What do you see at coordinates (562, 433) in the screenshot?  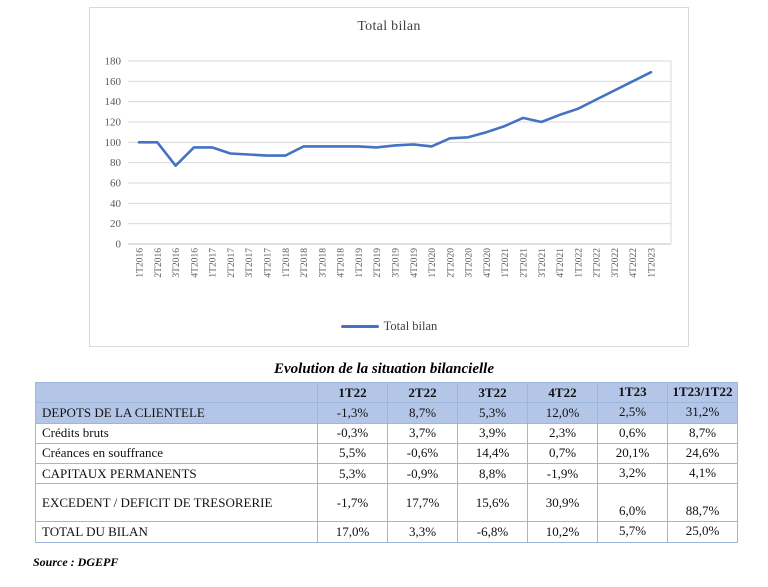 I see `row-value: 2,3%` at bounding box center [562, 433].